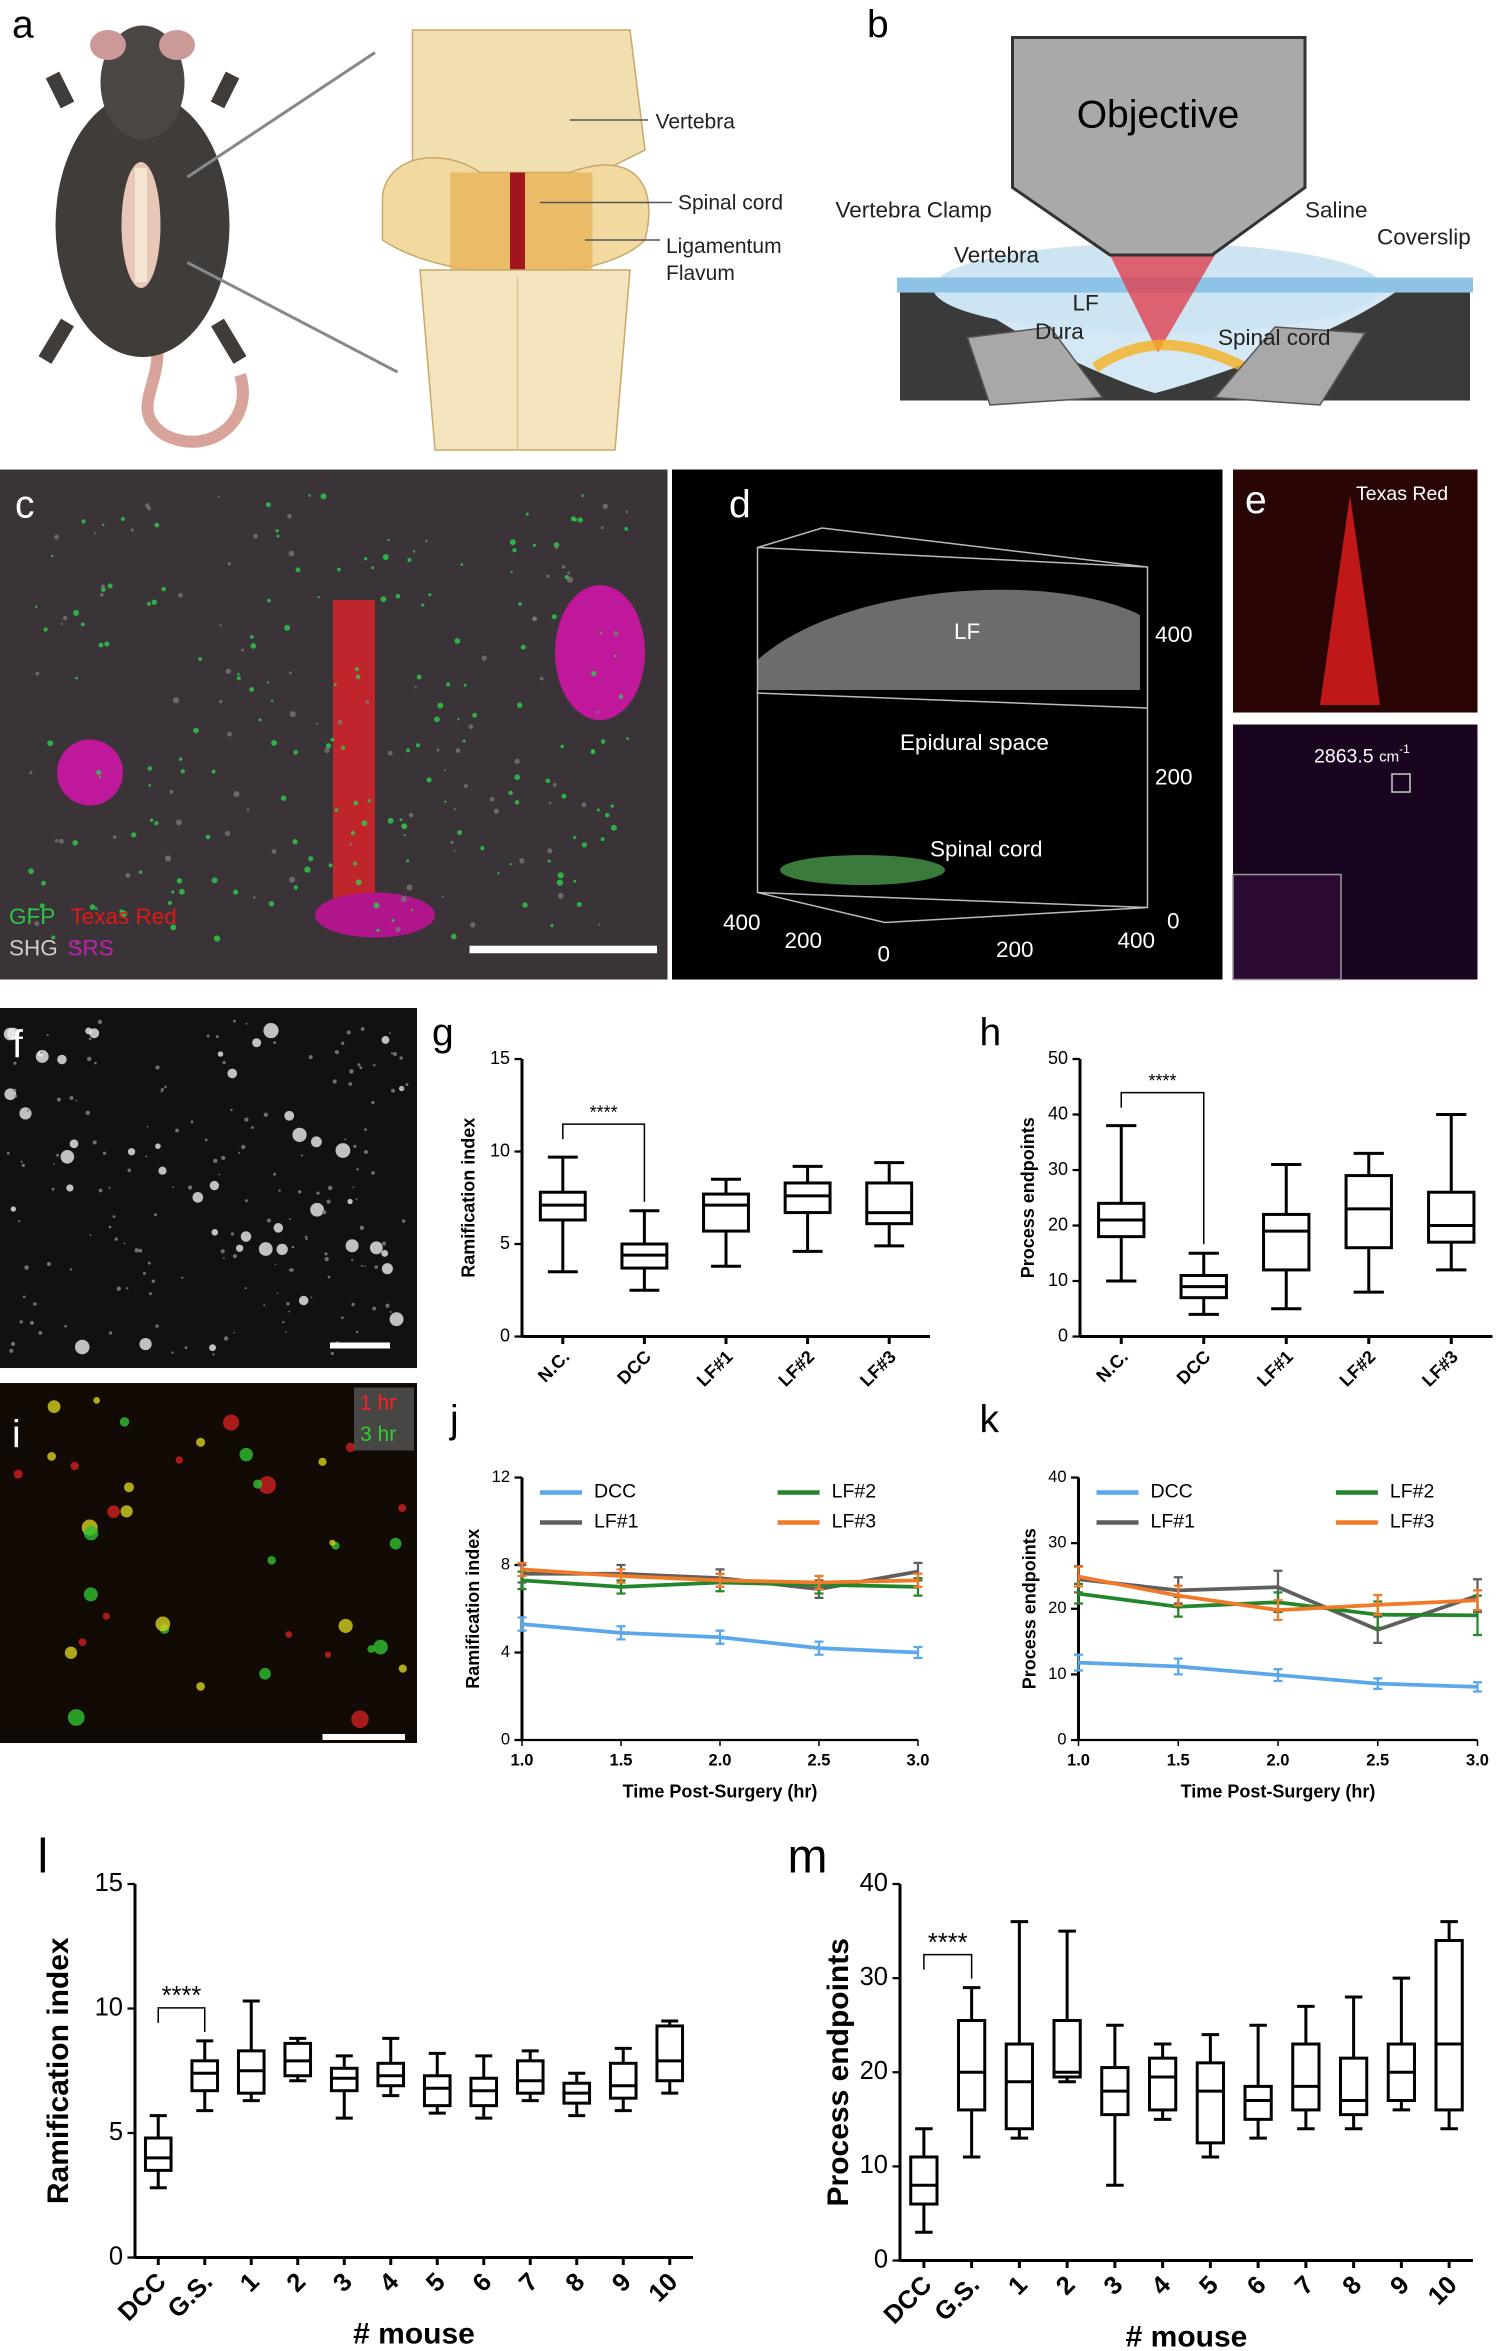  What do you see at coordinates (182, 1996) in the screenshot?
I see `significance-label: ****` at bounding box center [182, 1996].